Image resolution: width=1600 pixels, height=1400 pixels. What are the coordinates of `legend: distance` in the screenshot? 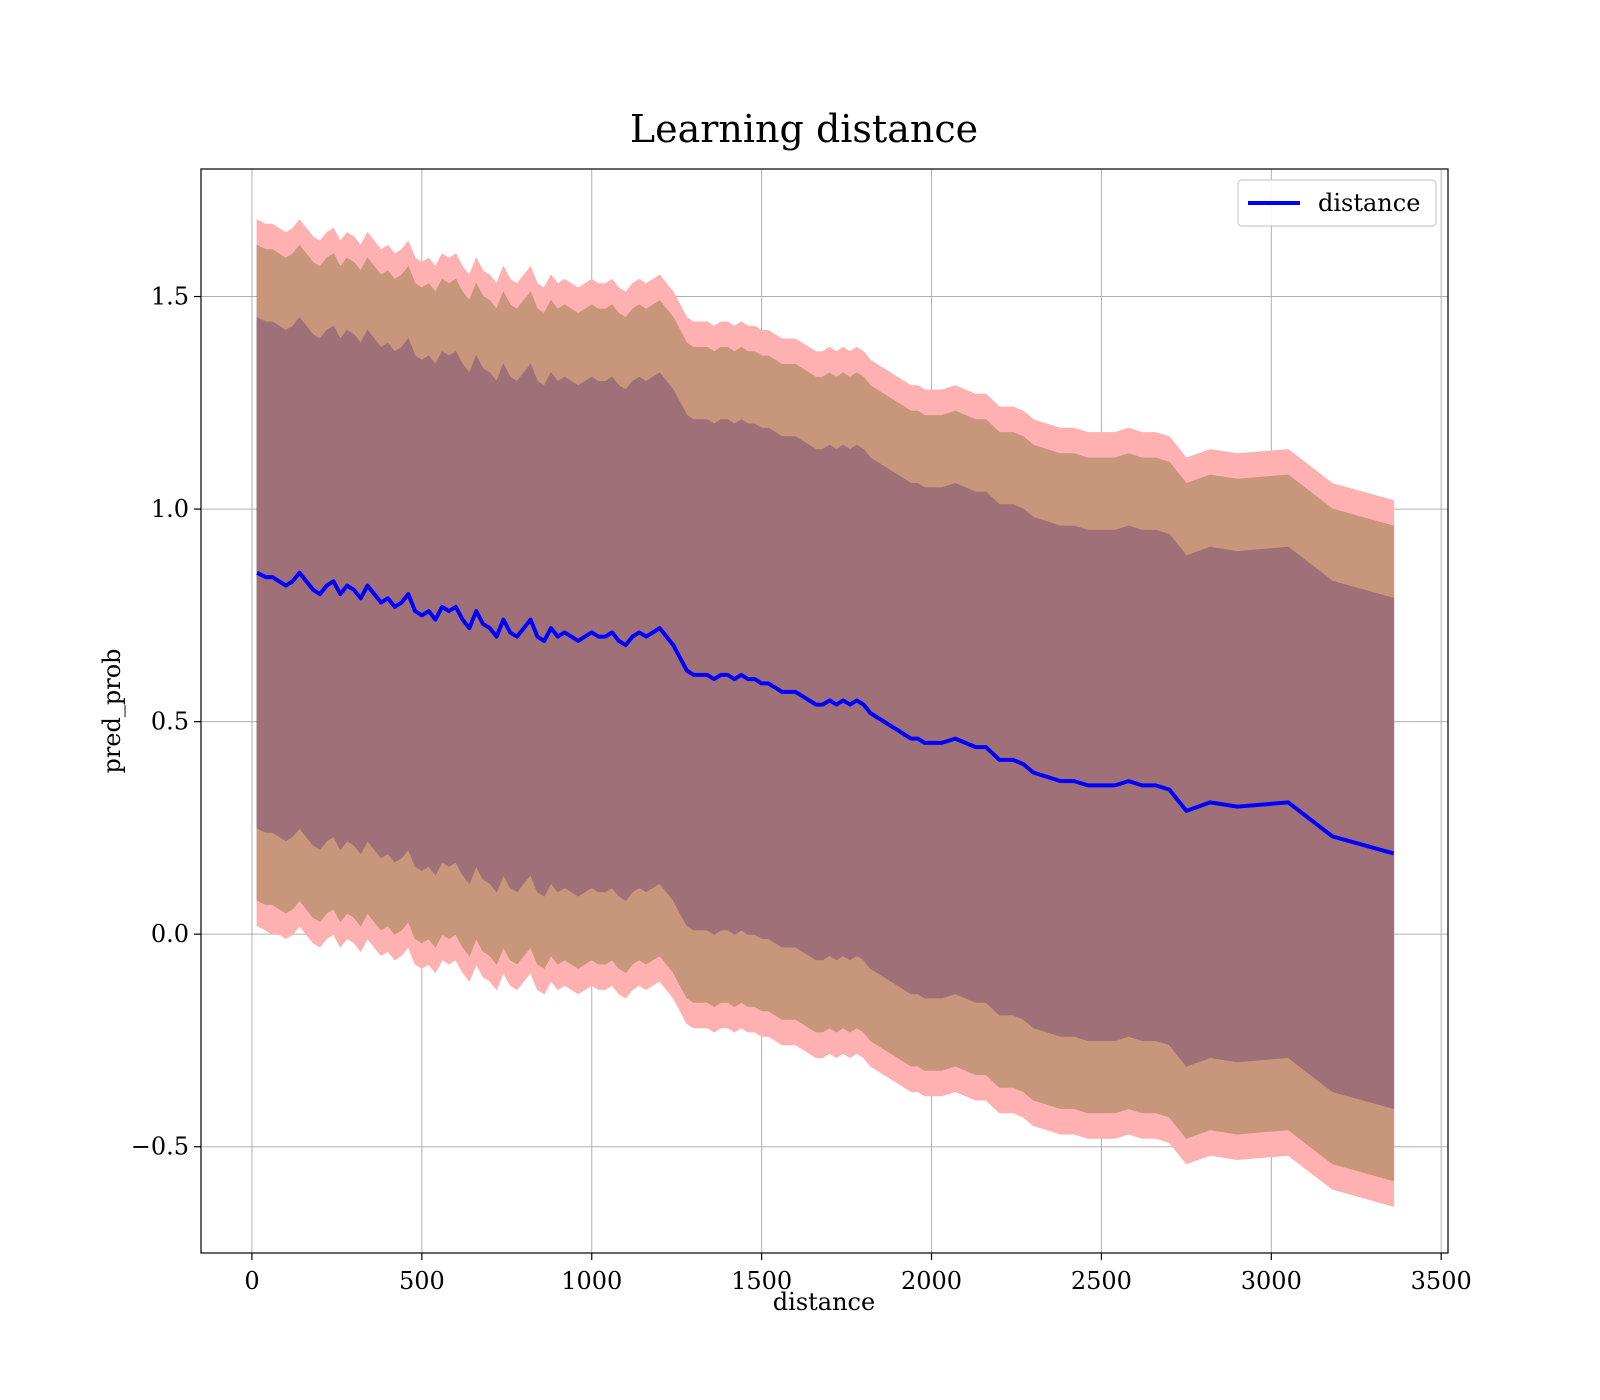 It's located at (1337, 203).